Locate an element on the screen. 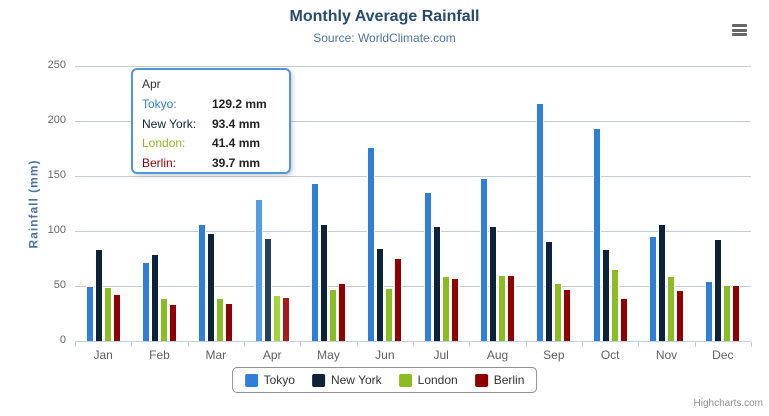  bar-new-york-feb is located at coordinates (155, 297).